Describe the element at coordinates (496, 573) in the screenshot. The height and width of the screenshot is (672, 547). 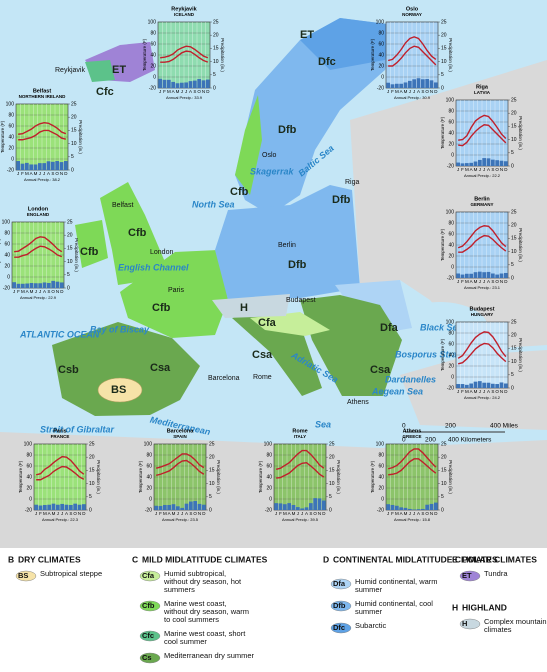
I see `legend-text: Tundra` at that location.